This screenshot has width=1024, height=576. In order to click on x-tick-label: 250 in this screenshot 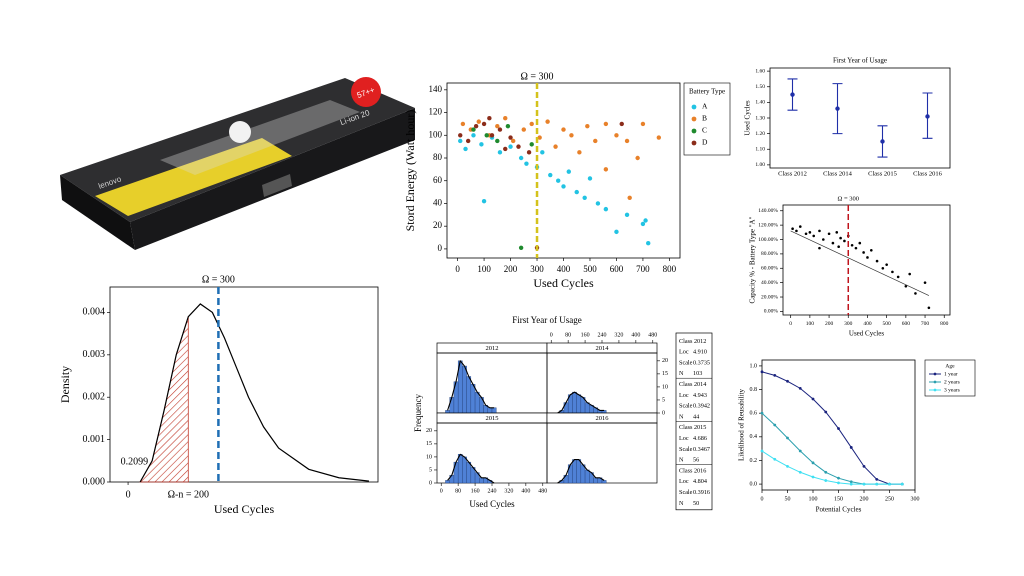, I will do `click(889, 499)`.